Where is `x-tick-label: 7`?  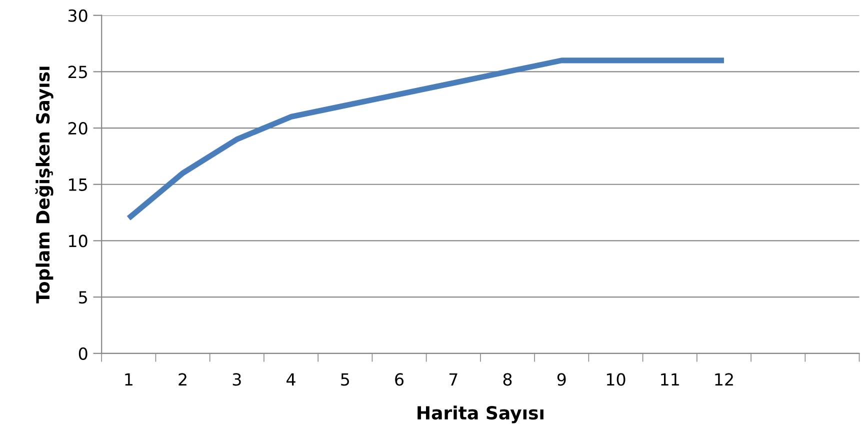 x-tick-label: 7 is located at coordinates (453, 379).